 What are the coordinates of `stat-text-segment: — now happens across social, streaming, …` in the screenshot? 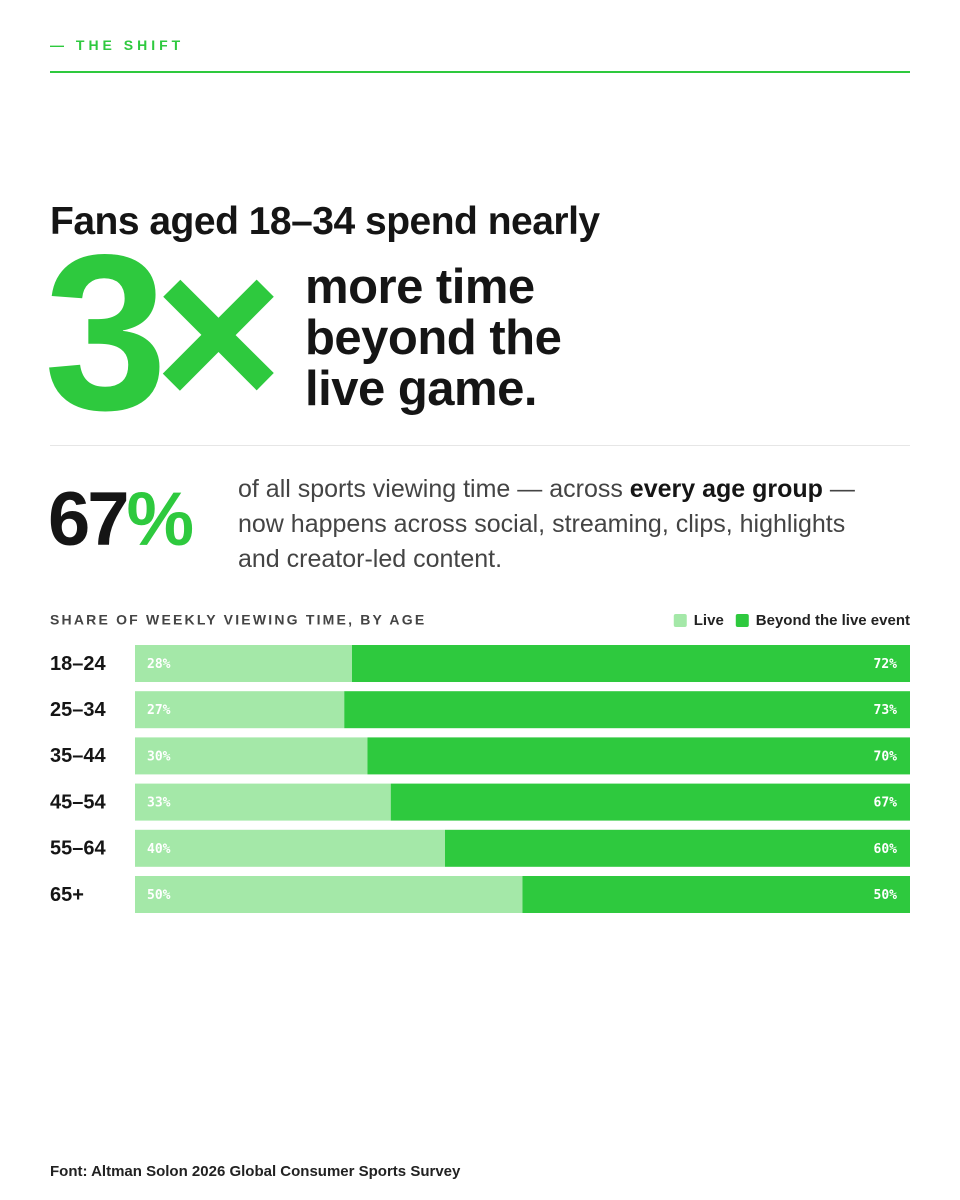 It's located at (546, 524).